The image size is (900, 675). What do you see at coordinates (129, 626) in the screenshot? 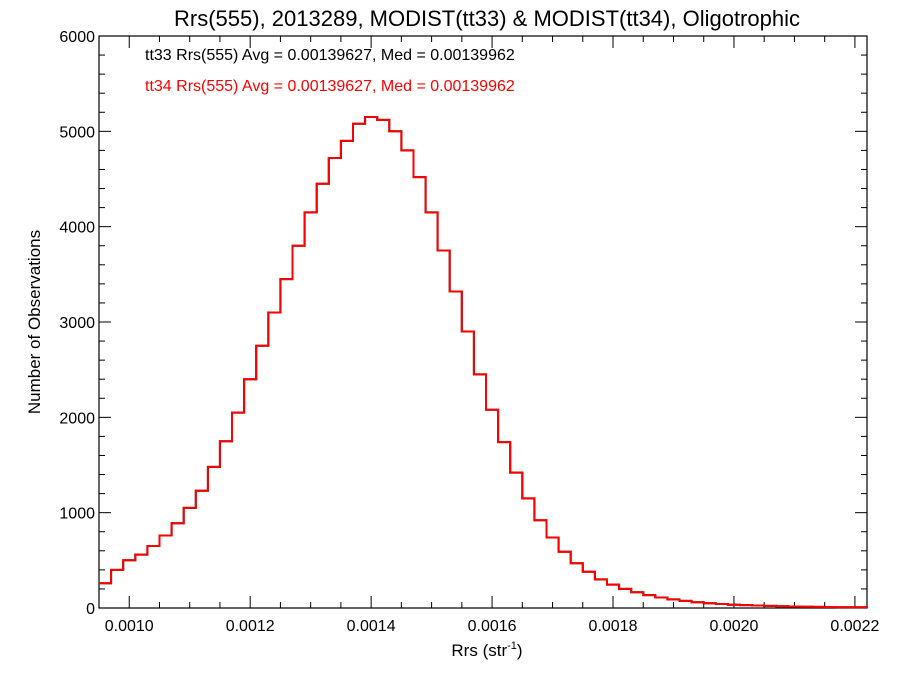
I see `x-tick-label: 0.0010` at bounding box center [129, 626].